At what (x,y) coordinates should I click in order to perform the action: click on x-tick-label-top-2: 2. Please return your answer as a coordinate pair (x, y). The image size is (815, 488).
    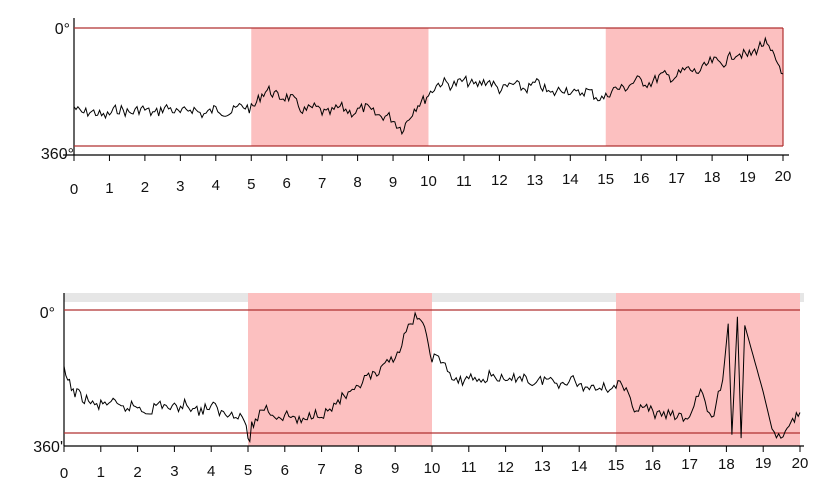
    Looking at the image, I should click on (145, 187).